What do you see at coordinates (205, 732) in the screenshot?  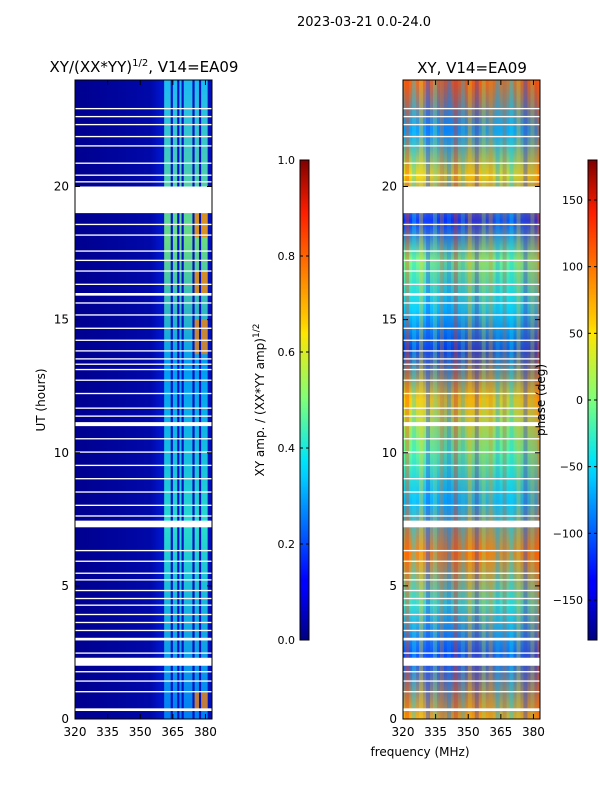 I see `x-tick-label: 380` at bounding box center [205, 732].